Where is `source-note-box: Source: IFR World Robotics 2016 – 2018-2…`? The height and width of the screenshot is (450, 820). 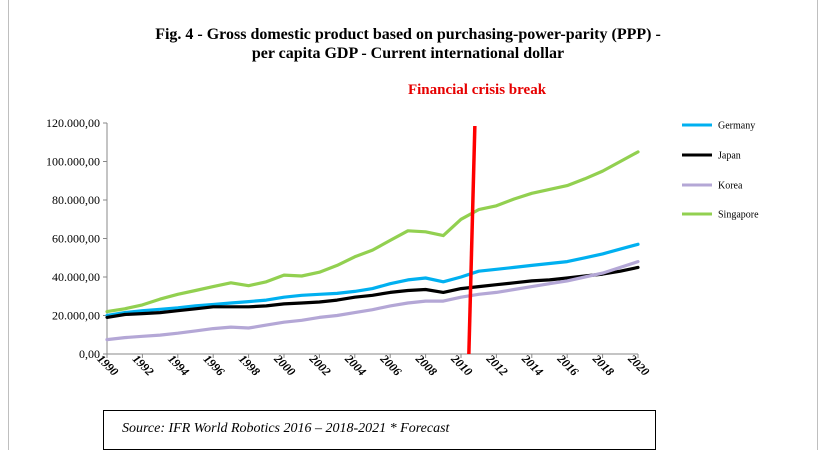 source-note-box: Source: IFR World Robotics 2016 – 2018-2… is located at coordinates (379, 430).